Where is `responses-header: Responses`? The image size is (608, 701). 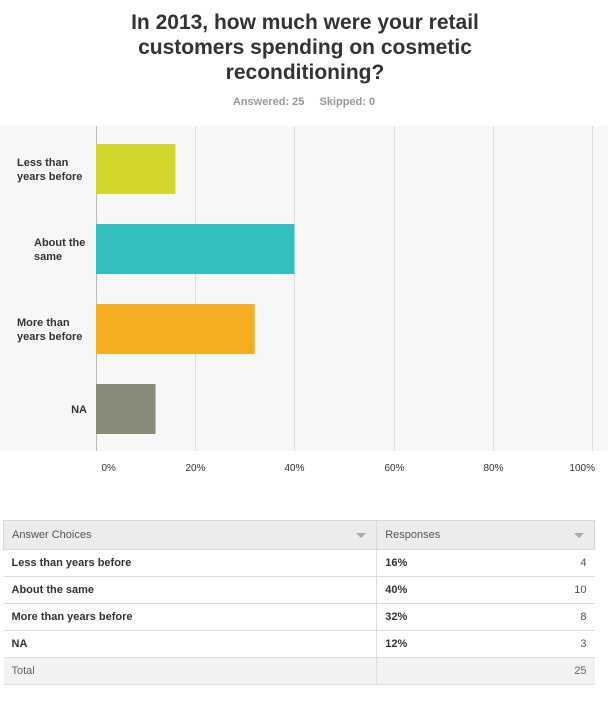 responses-header: Responses is located at coordinates (485, 535).